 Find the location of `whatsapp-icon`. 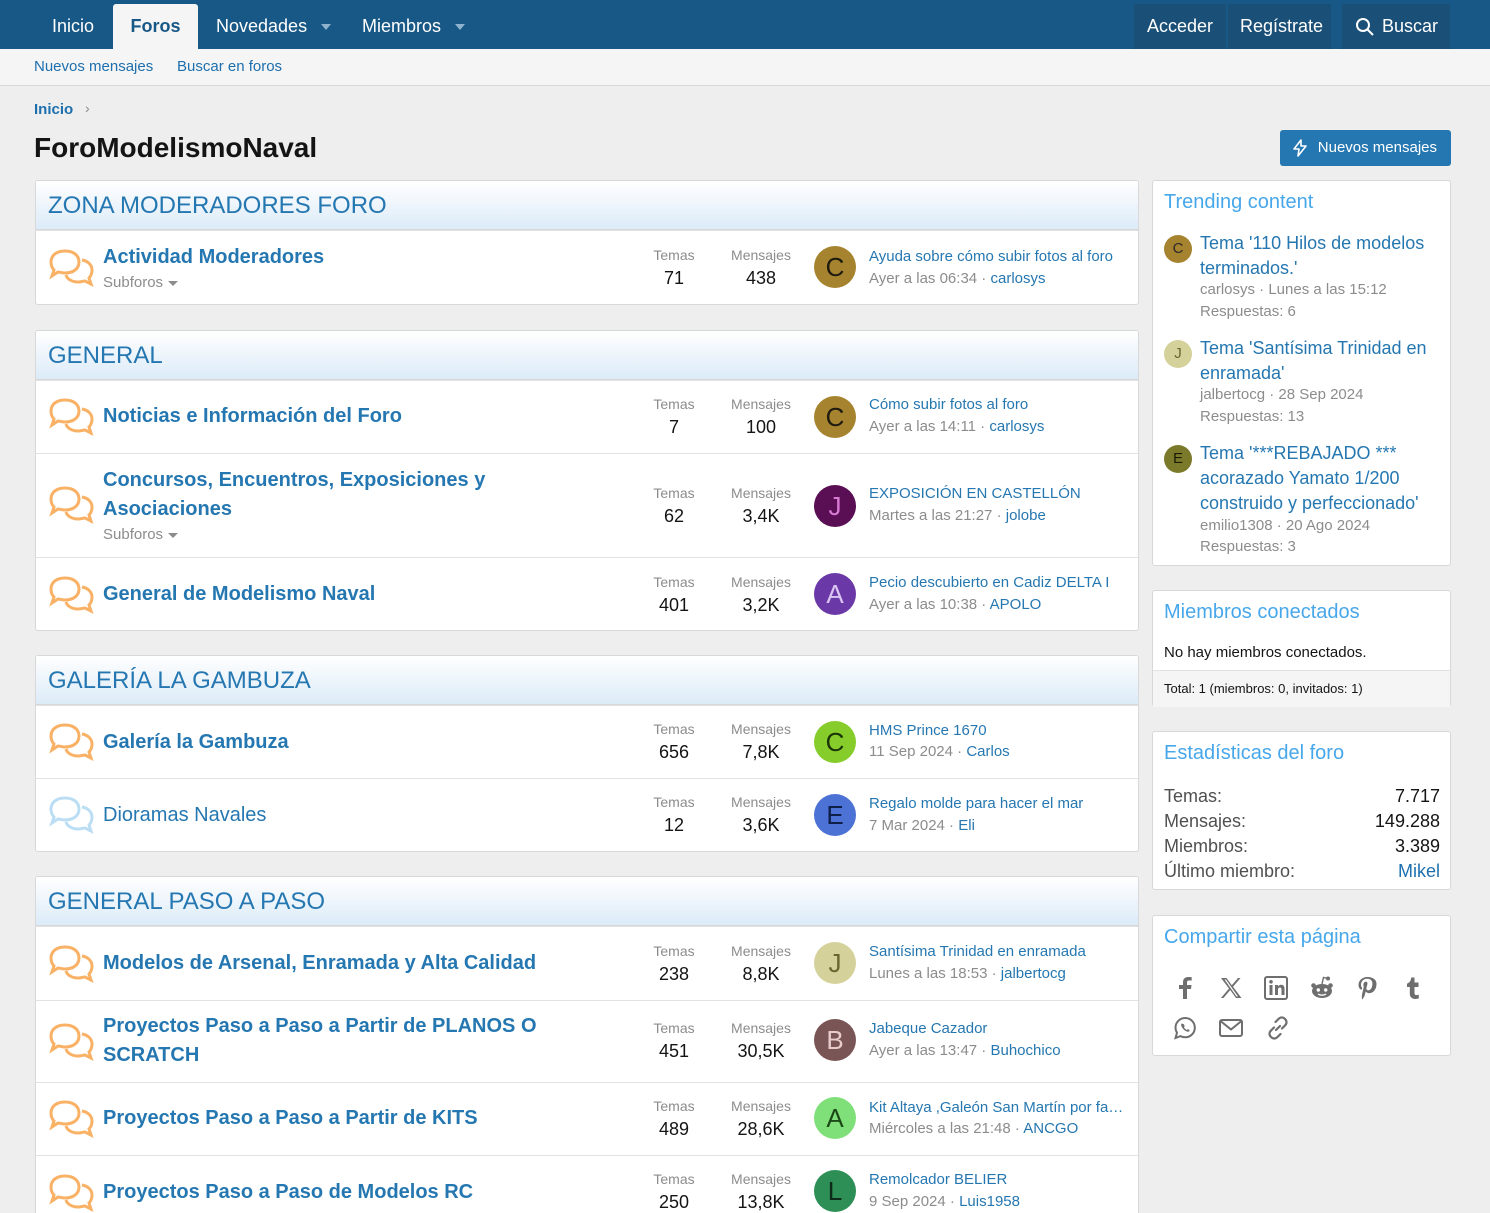

whatsapp-icon is located at coordinates (1185, 1028).